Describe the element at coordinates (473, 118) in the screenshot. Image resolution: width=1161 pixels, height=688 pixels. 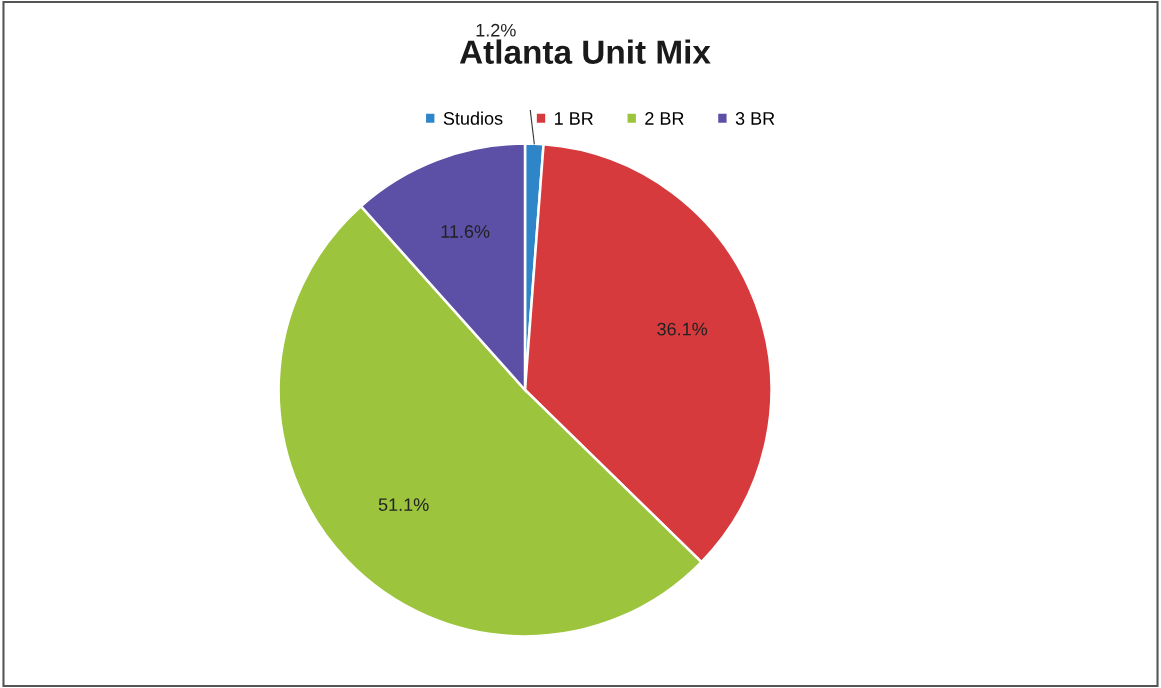
I see `legend-label: Studios` at that location.